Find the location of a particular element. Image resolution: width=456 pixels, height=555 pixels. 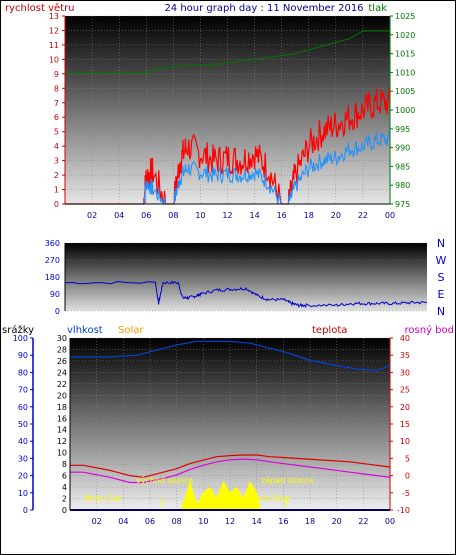

wind-tick-label: 5 is located at coordinates (56, 132).